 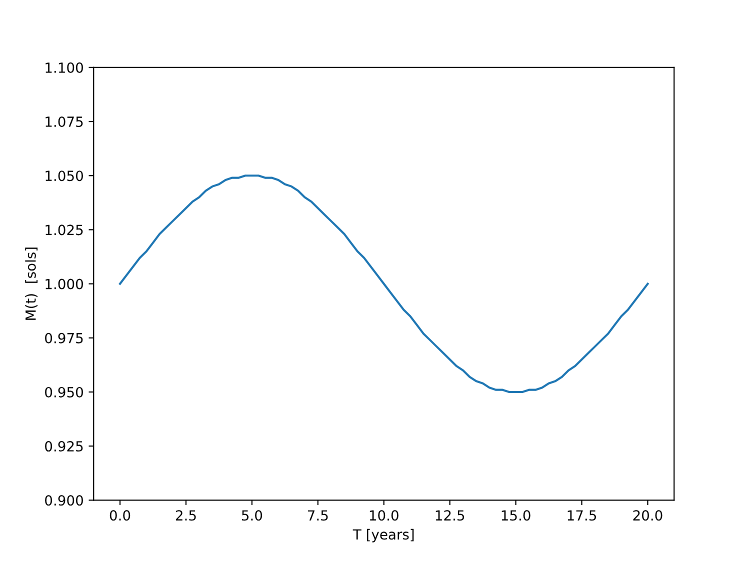 What do you see at coordinates (64, 338) in the screenshot?
I see `y-tick-label: 0.975` at bounding box center [64, 338].